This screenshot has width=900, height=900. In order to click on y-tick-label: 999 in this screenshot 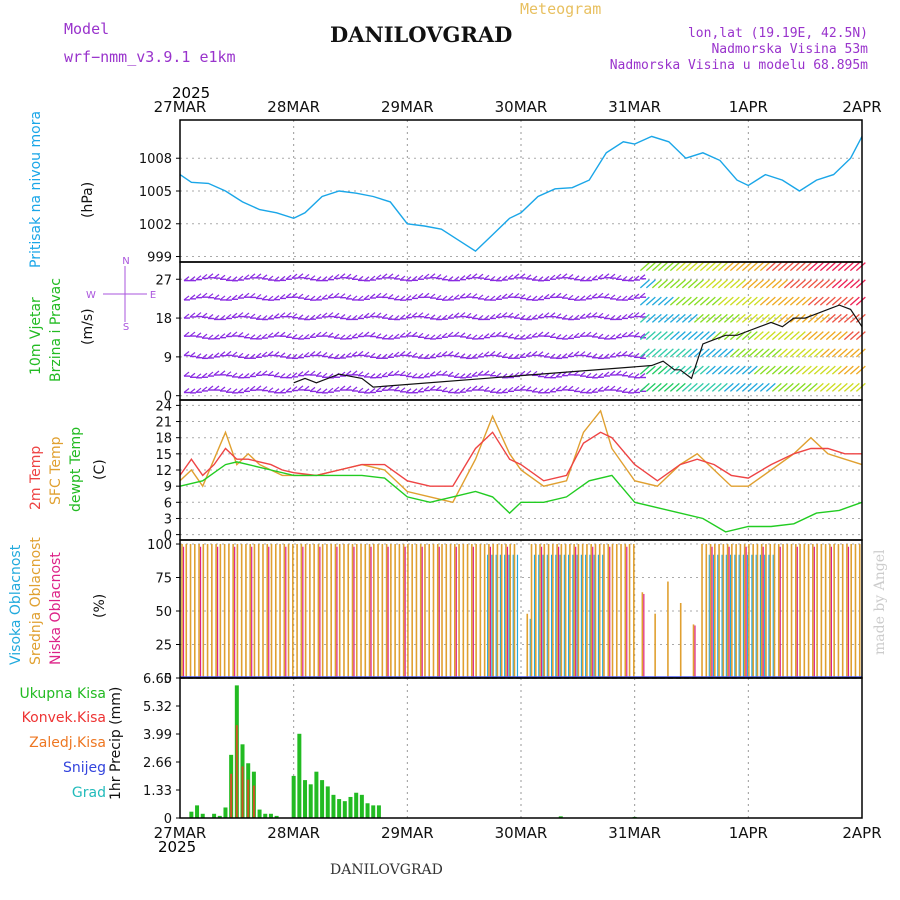, I will do `click(159, 258)`.